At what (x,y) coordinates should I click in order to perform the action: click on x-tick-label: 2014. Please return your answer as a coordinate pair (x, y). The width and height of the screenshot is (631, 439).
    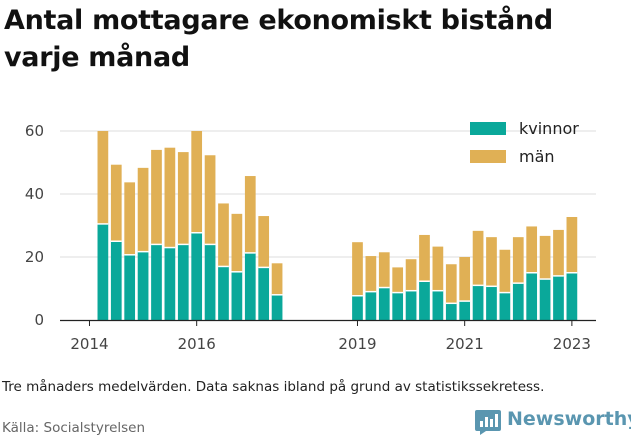
    Looking at the image, I should click on (89, 344).